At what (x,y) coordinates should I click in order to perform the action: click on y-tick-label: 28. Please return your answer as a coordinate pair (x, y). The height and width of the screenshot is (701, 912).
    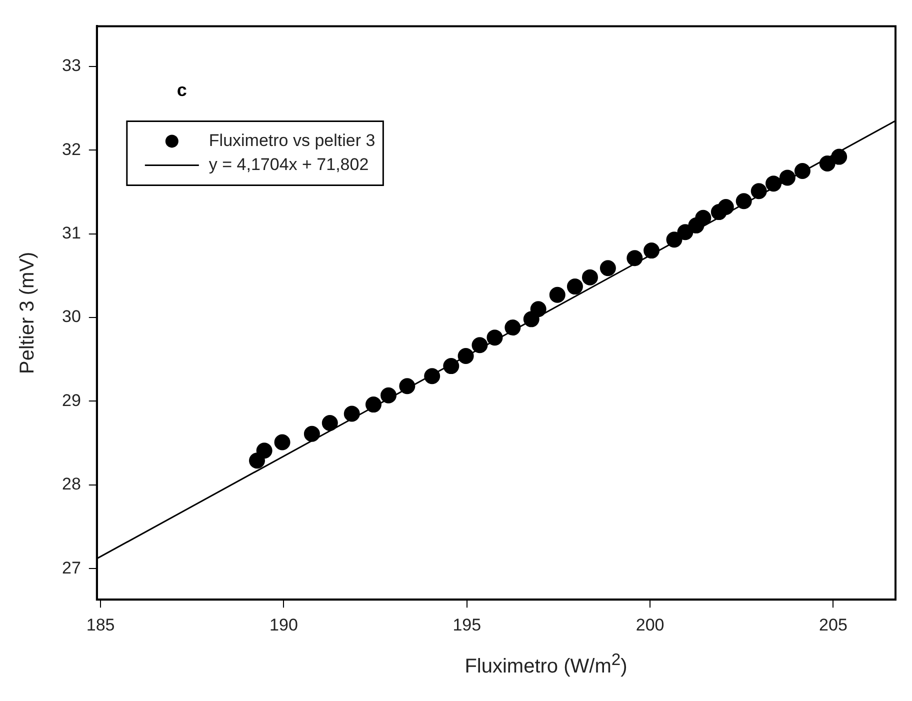
    Looking at the image, I should click on (71, 484).